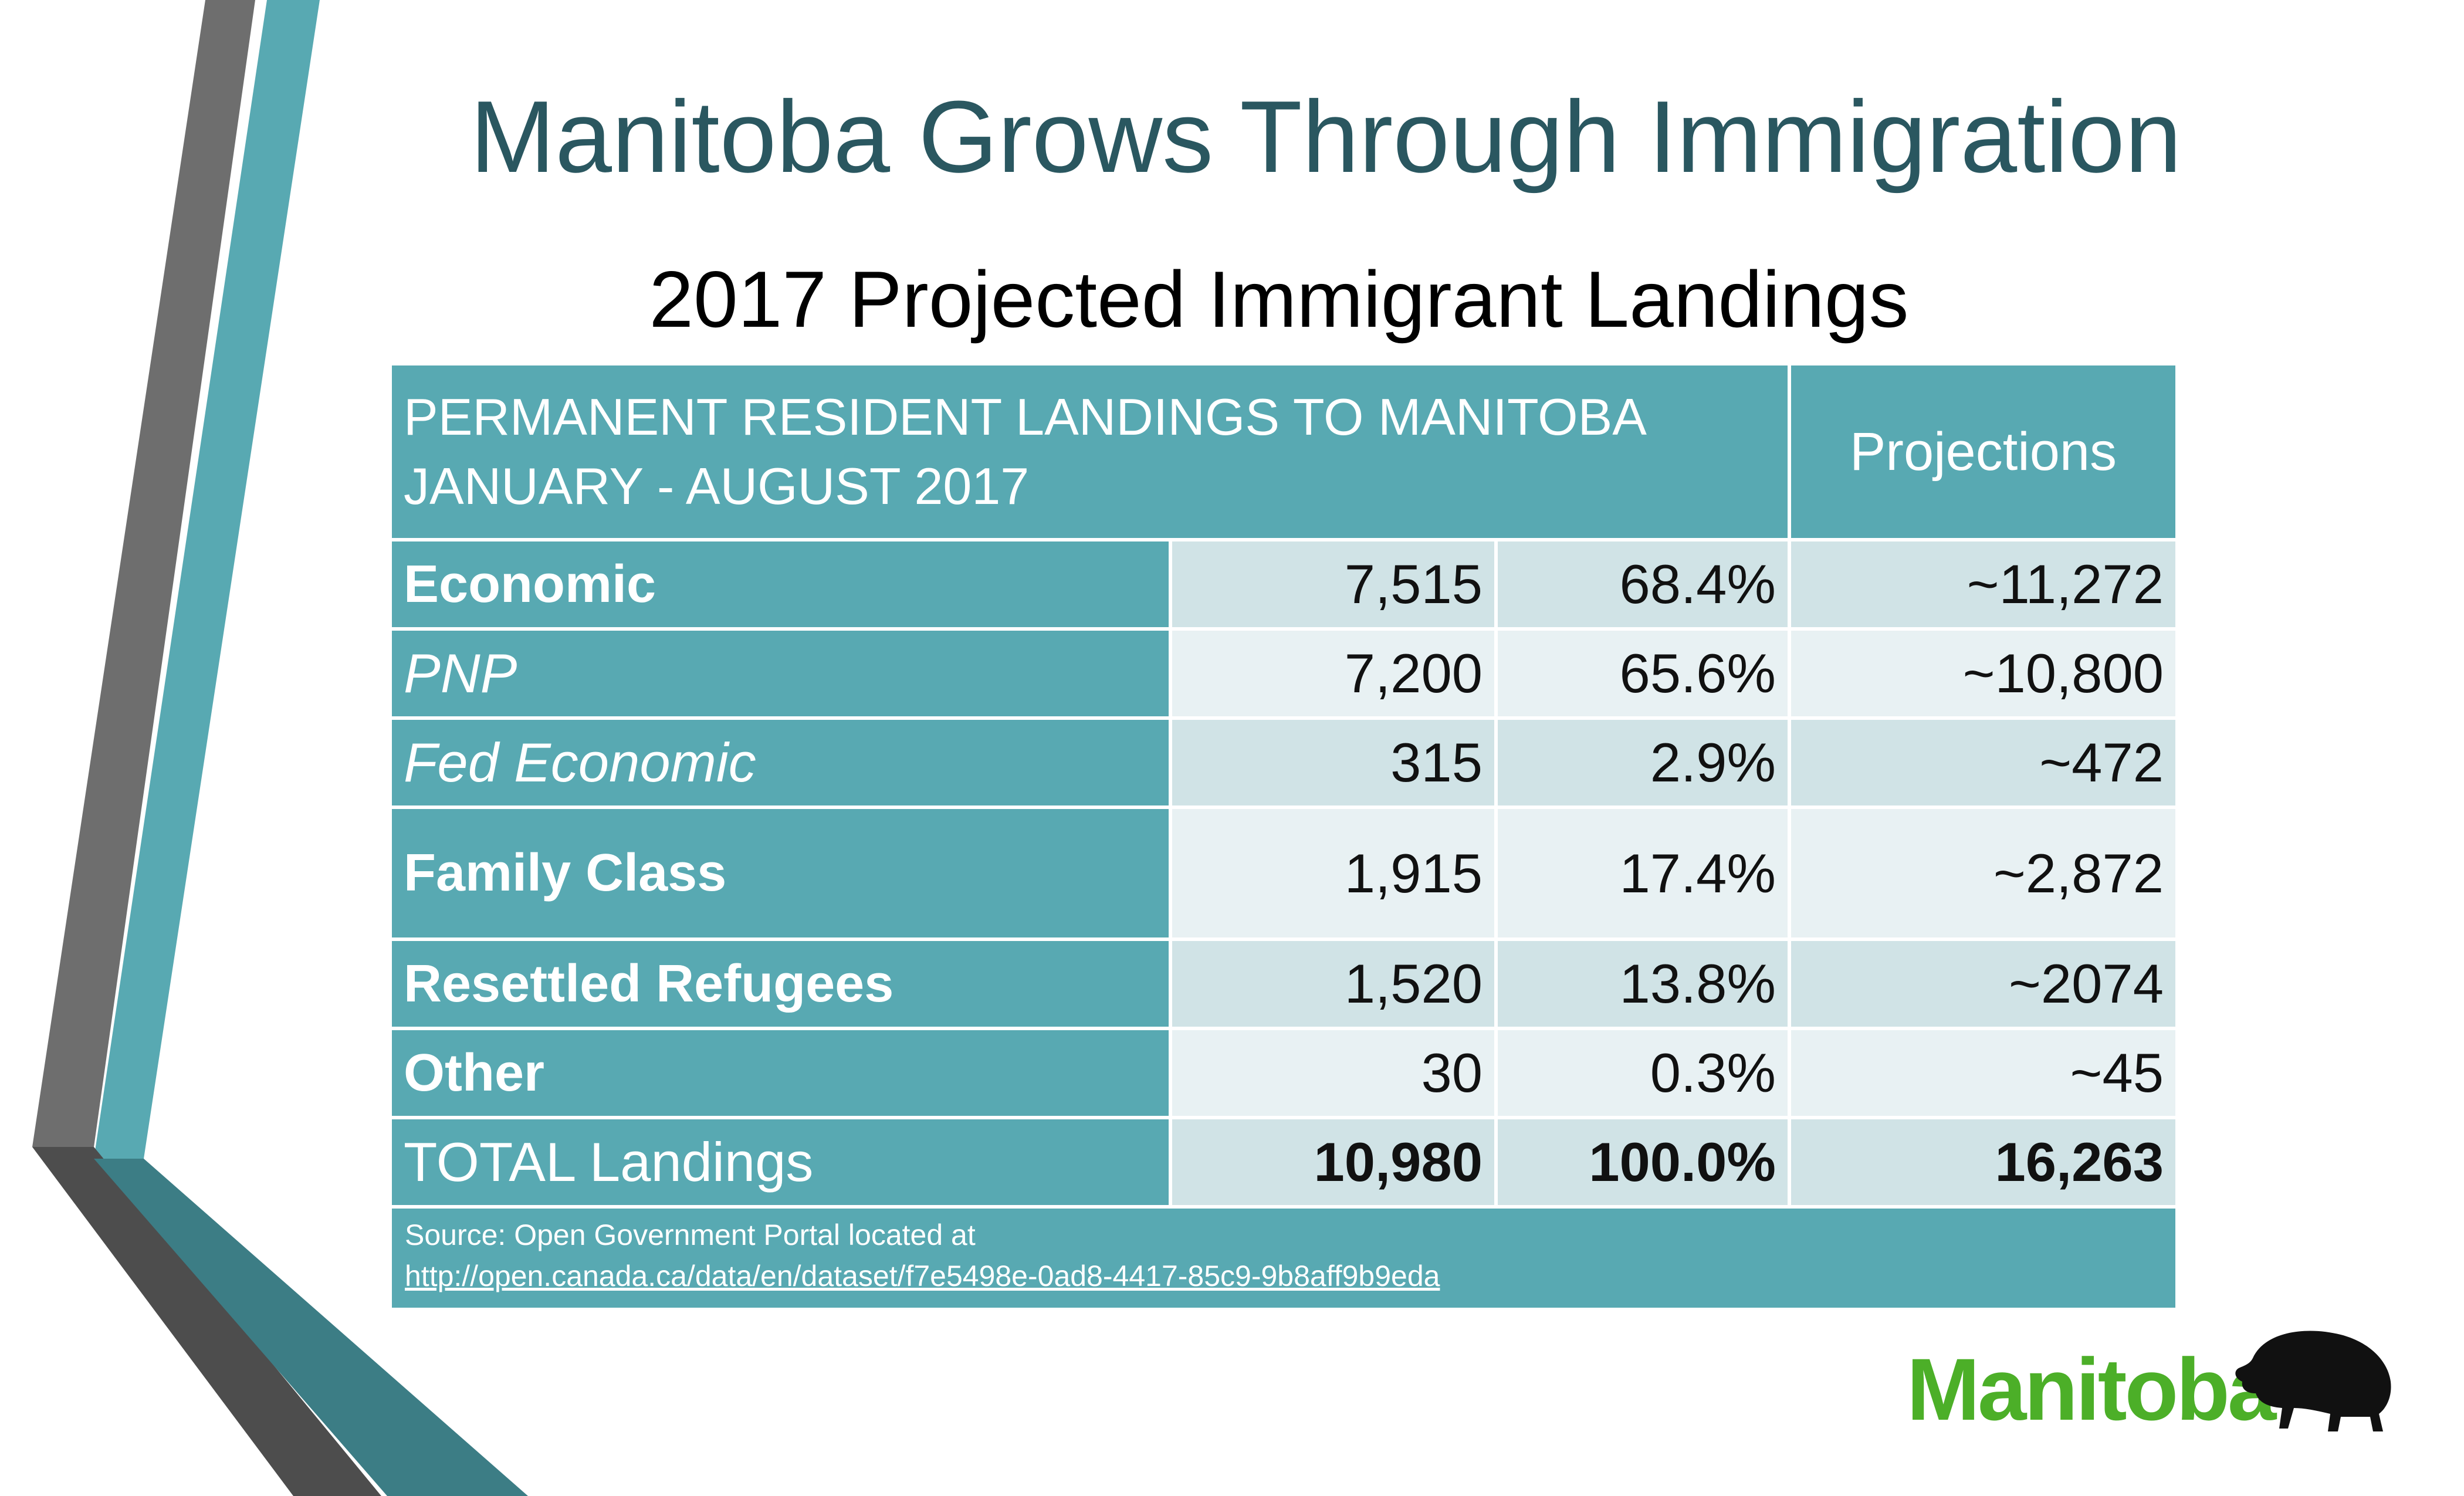 The image size is (2464, 1496). I want to click on table-row: Resettled Refugees 1,520 13.8% ~2074, so click(1283, 983).